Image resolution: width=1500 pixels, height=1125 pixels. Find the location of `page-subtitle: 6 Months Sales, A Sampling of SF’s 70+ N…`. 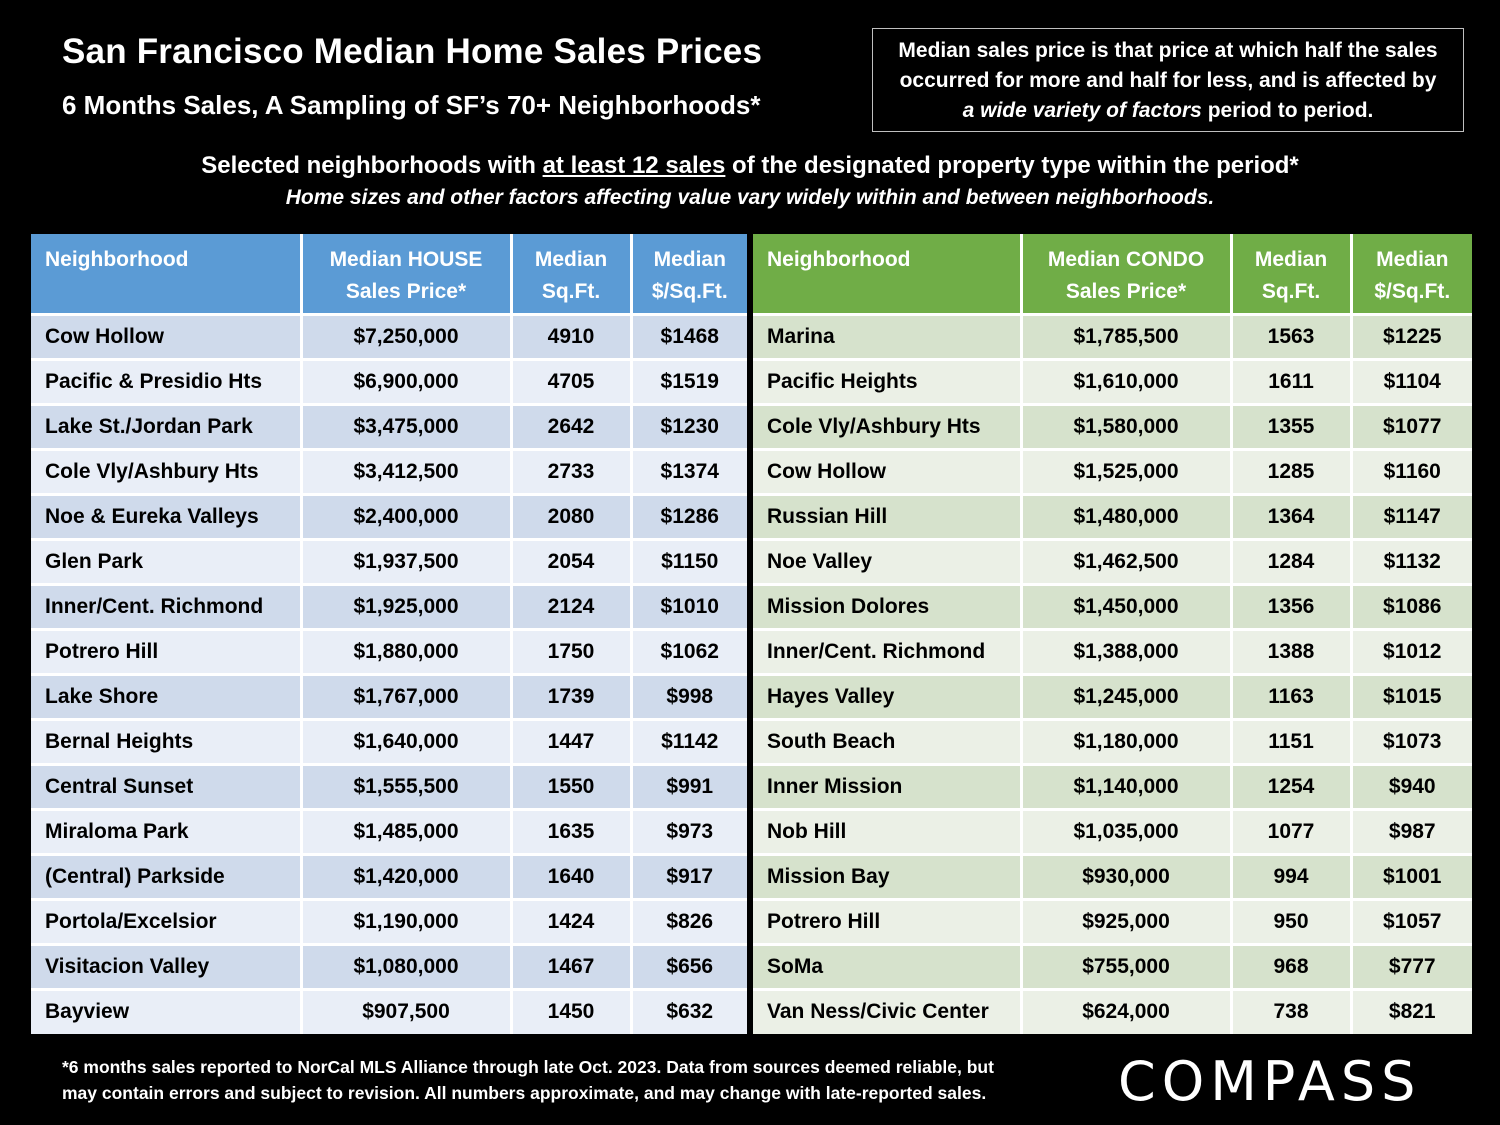

page-subtitle: 6 Months Sales, A Sampling of SF’s 70+ N… is located at coordinates (411, 105).